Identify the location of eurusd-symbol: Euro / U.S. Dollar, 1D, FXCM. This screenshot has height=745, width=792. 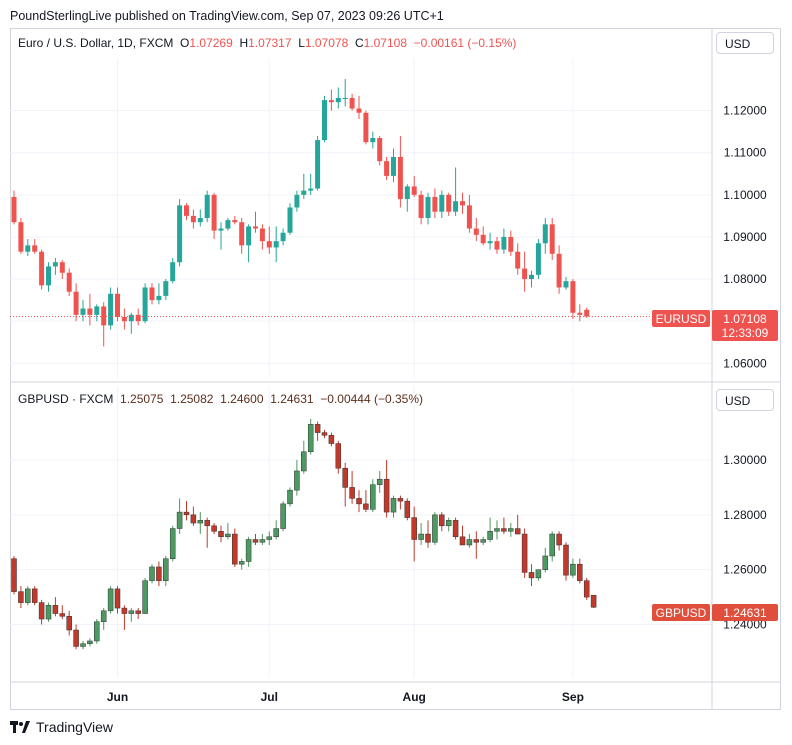
(96, 43).